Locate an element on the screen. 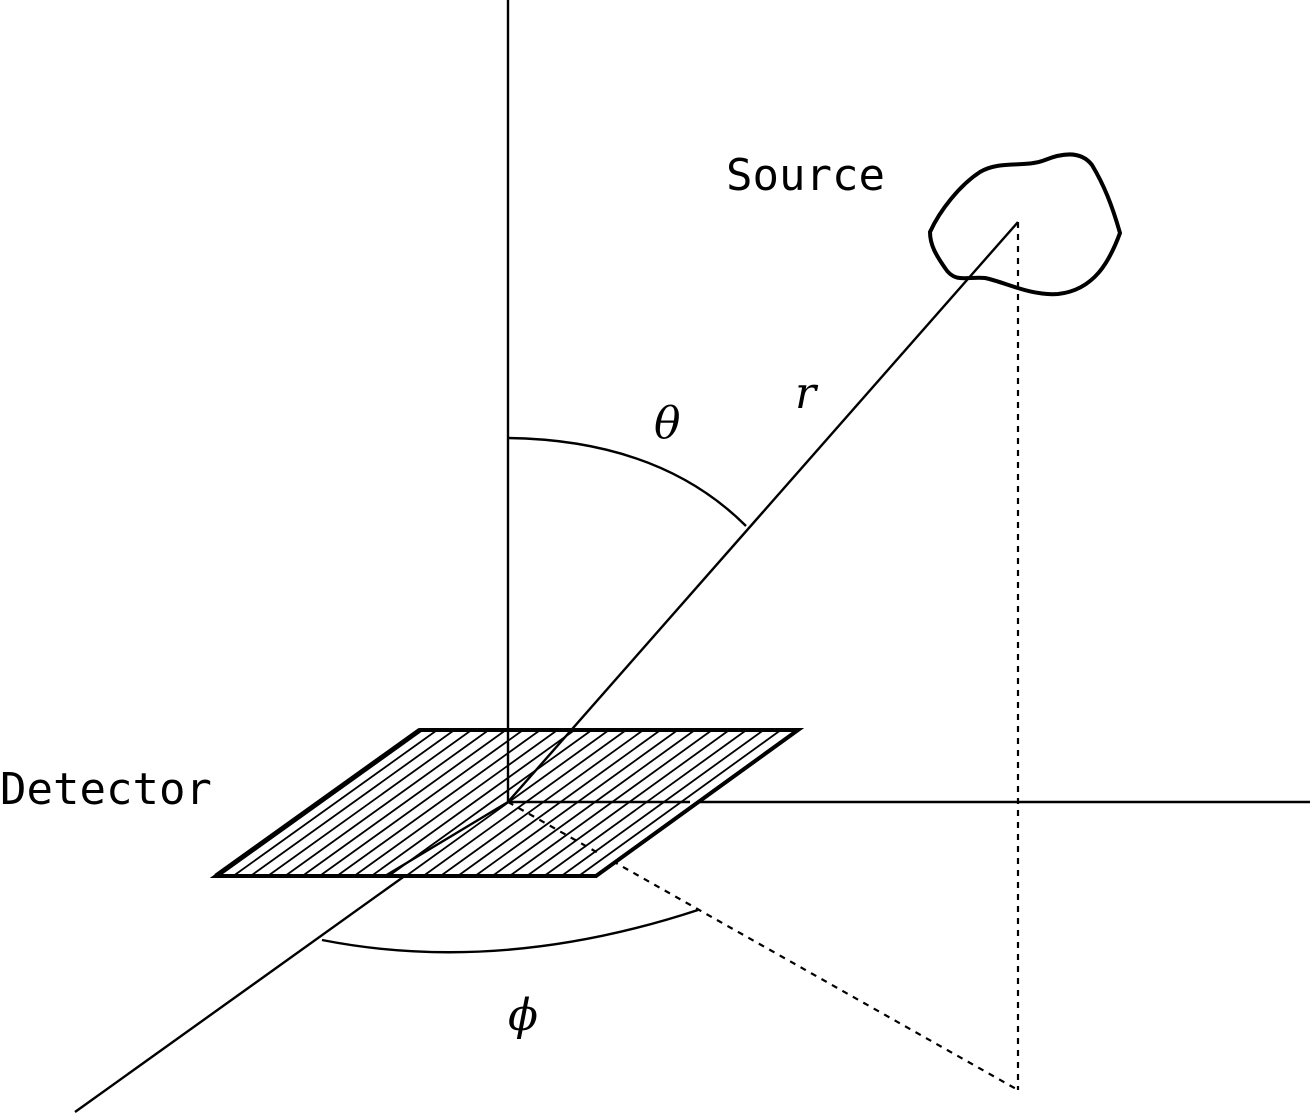 This screenshot has width=1310, height=1114. detector-label: Detector is located at coordinates (106, 789).